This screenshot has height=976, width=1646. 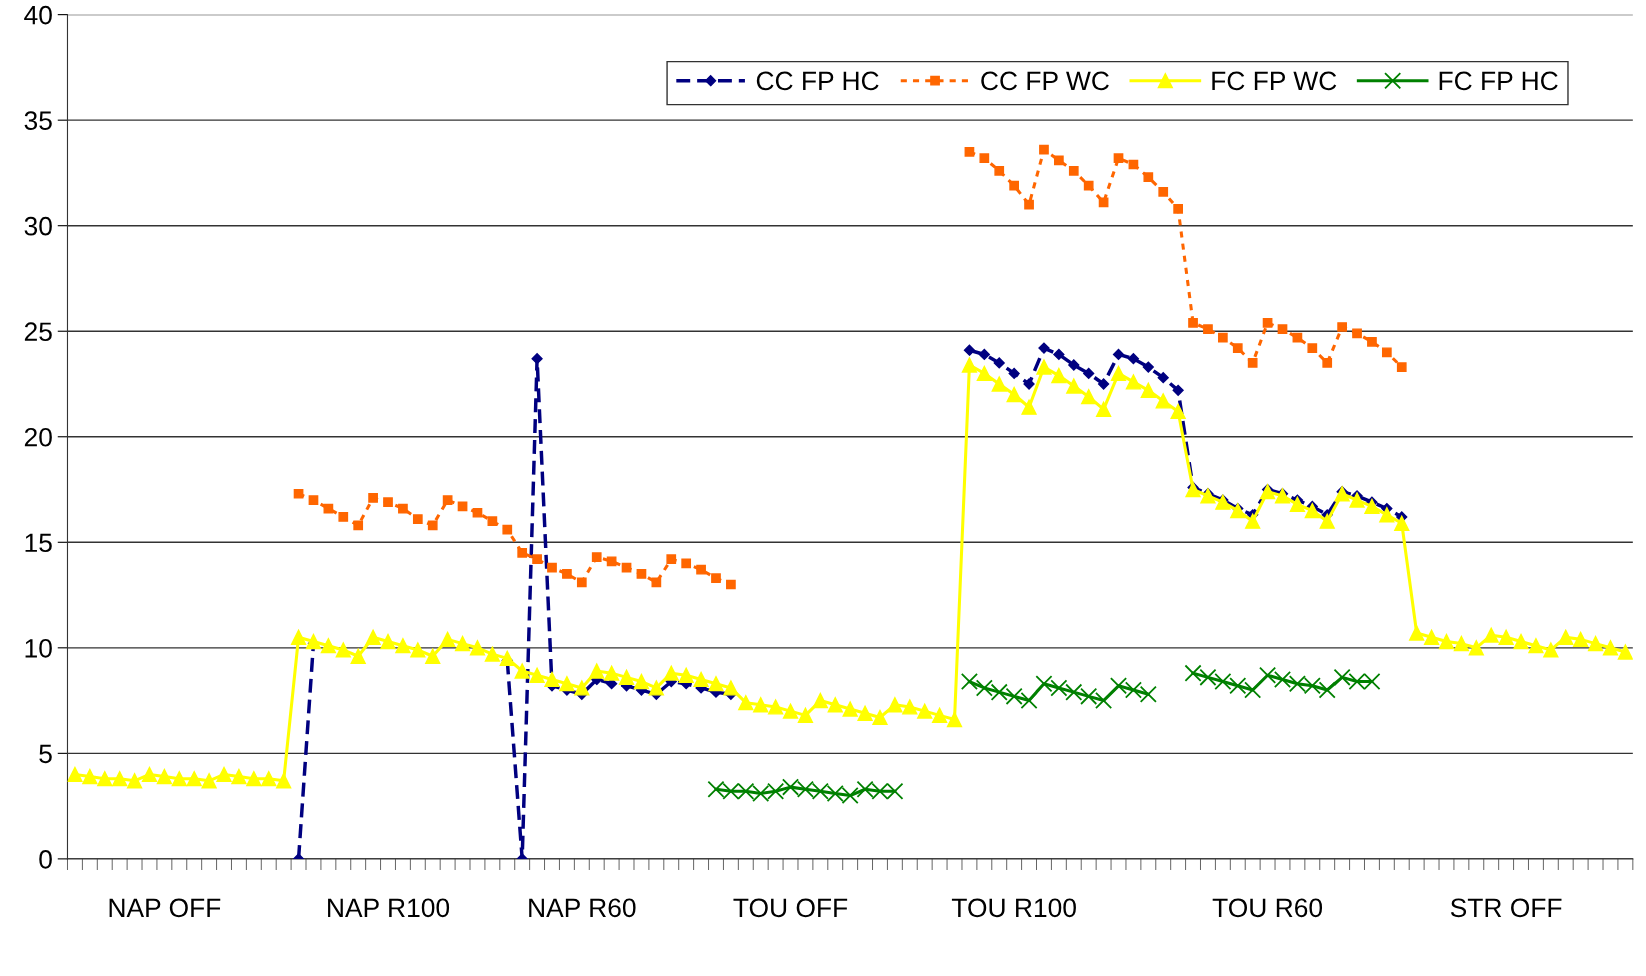 What do you see at coordinates (790, 908) in the screenshot?
I see `x-tick-label: TOU OFF` at bounding box center [790, 908].